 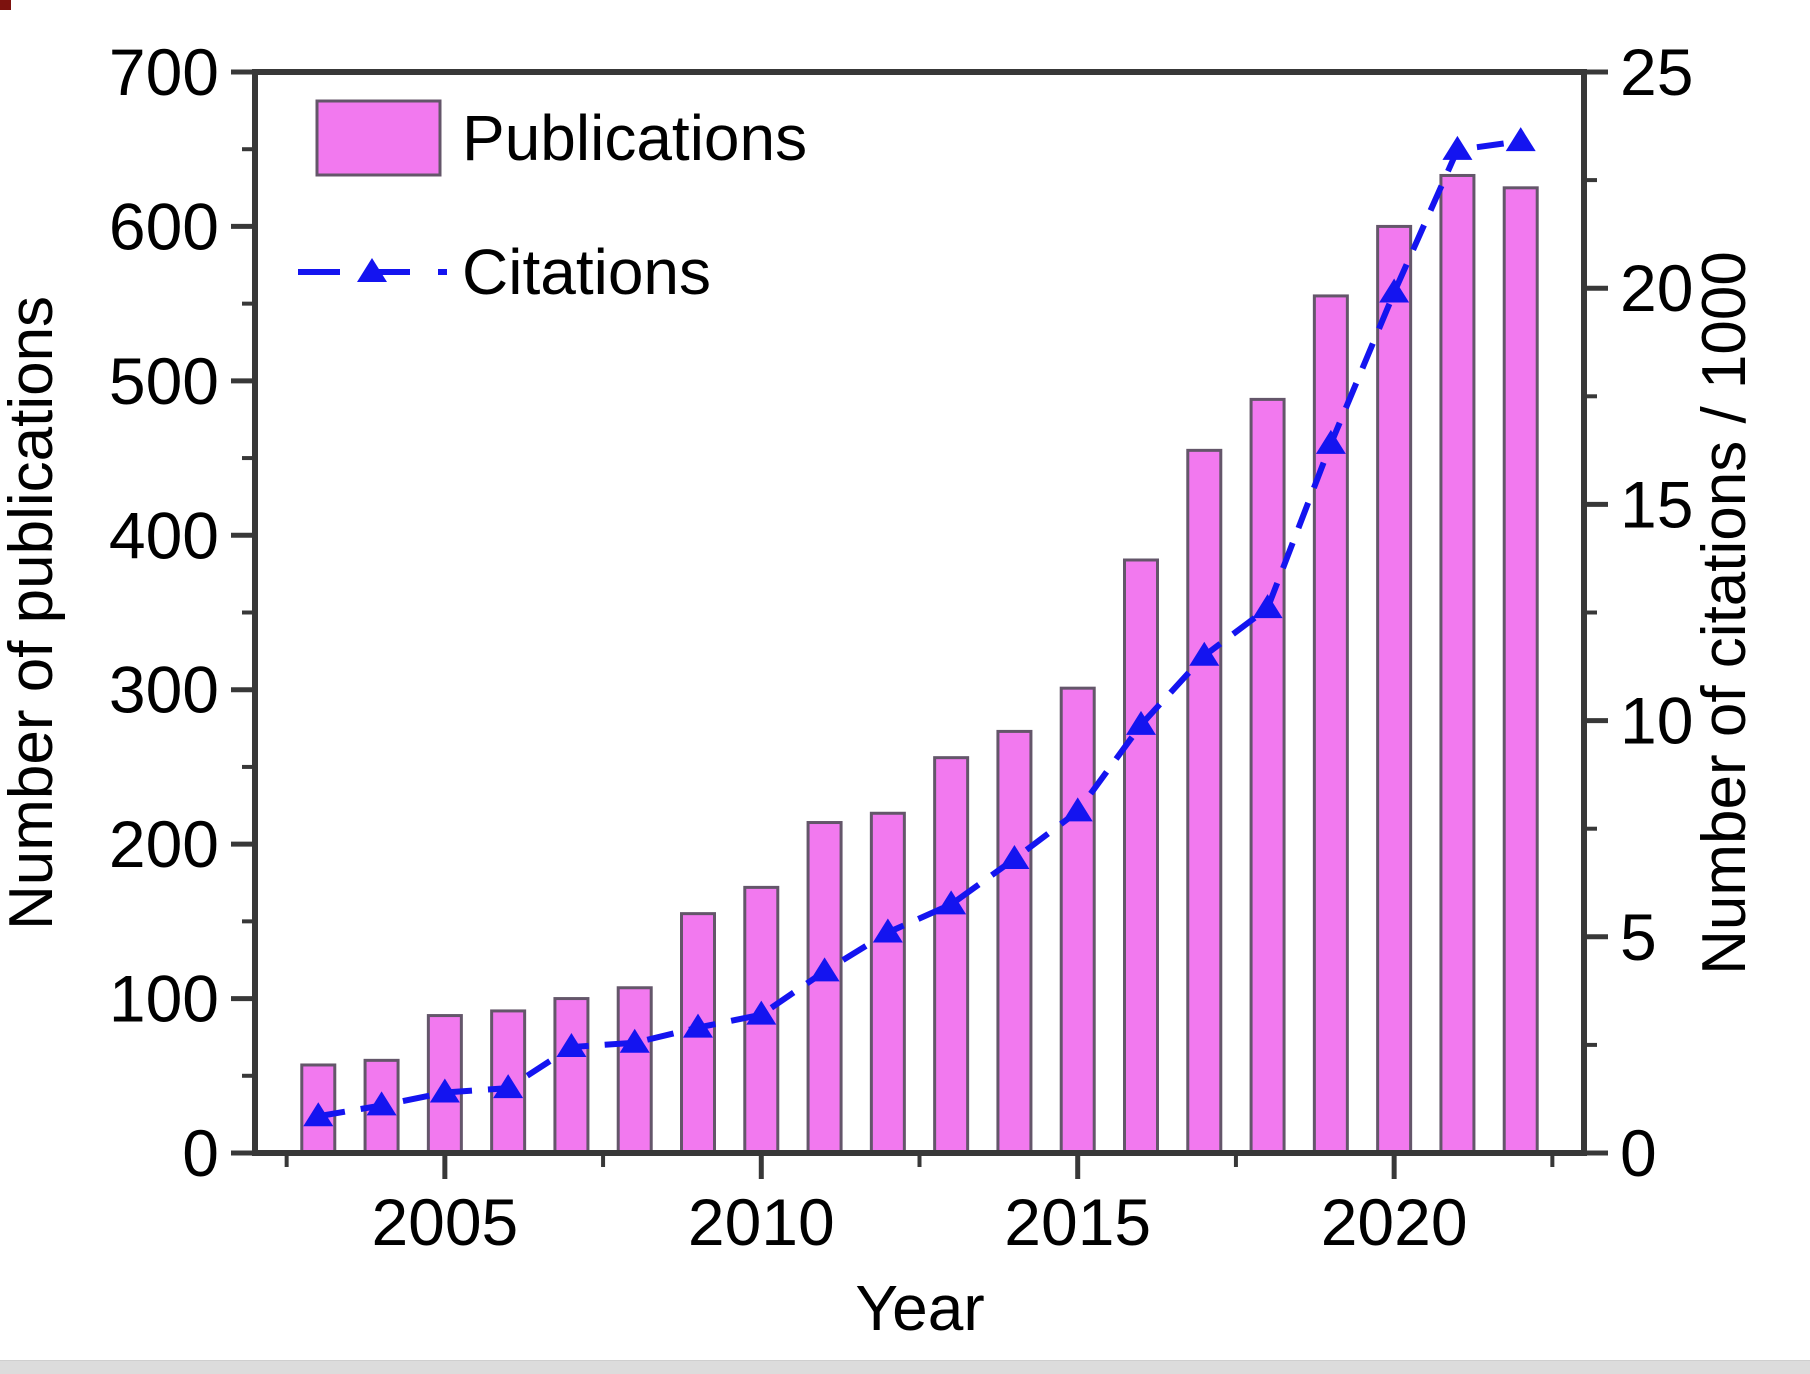 I want to click on left-tick-label-0: 0, so click(x=200, y=1153).